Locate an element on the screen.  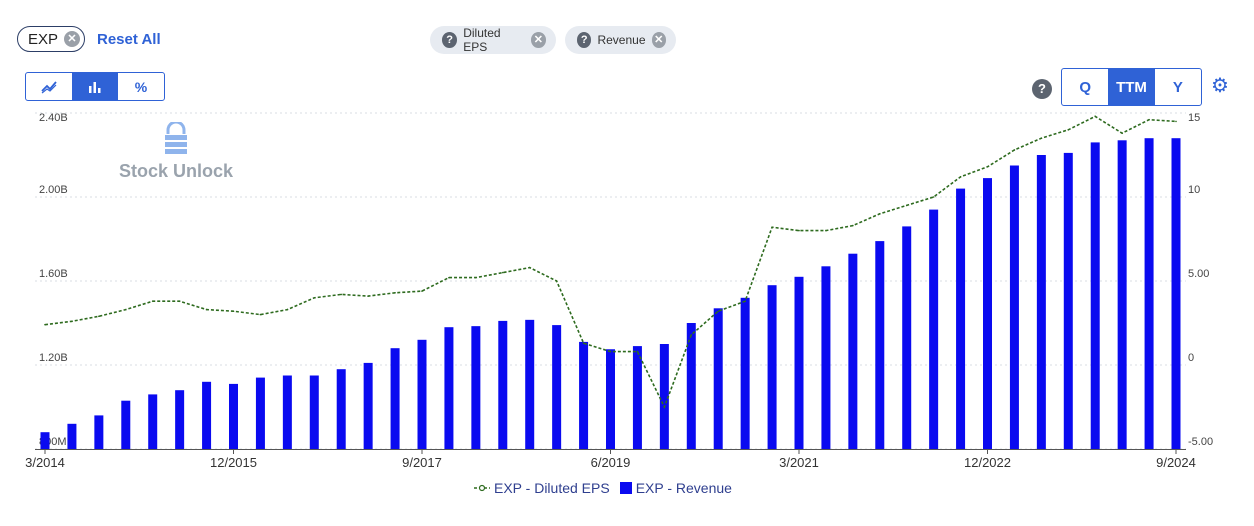
x-axis-tick-label: 12/2022 is located at coordinates (987, 462).